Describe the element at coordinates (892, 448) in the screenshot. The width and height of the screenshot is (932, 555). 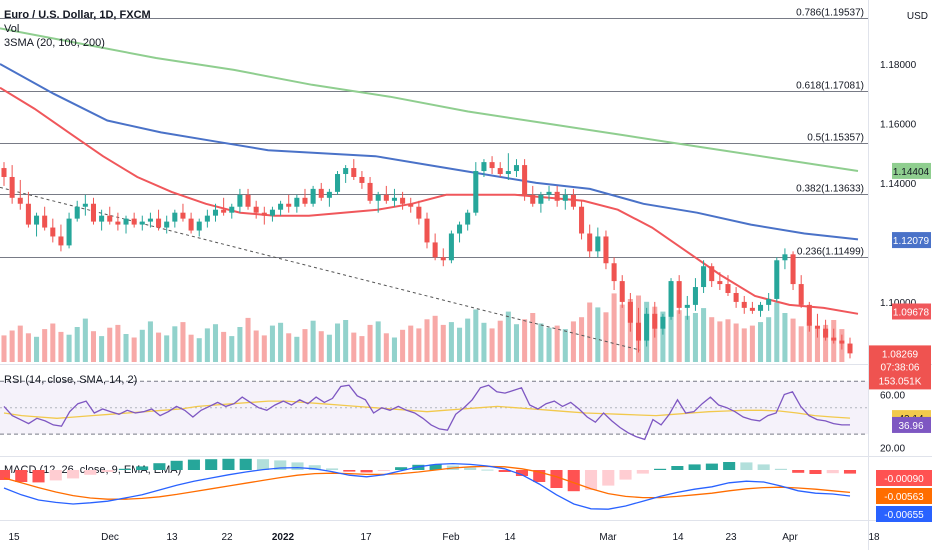
I see `rsi-tick-label: 20.00` at that location.